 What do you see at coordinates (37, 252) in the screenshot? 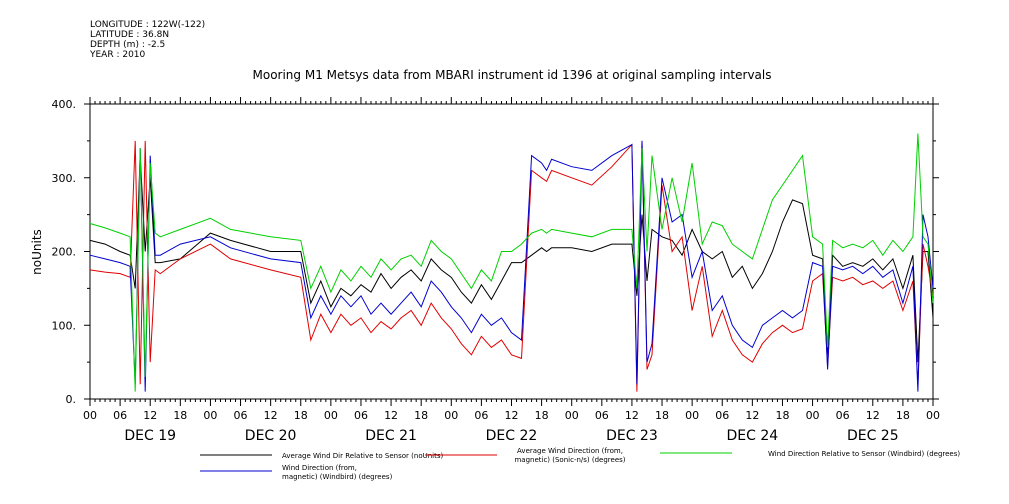
I see `y-axis-label: noUnits` at bounding box center [37, 252].